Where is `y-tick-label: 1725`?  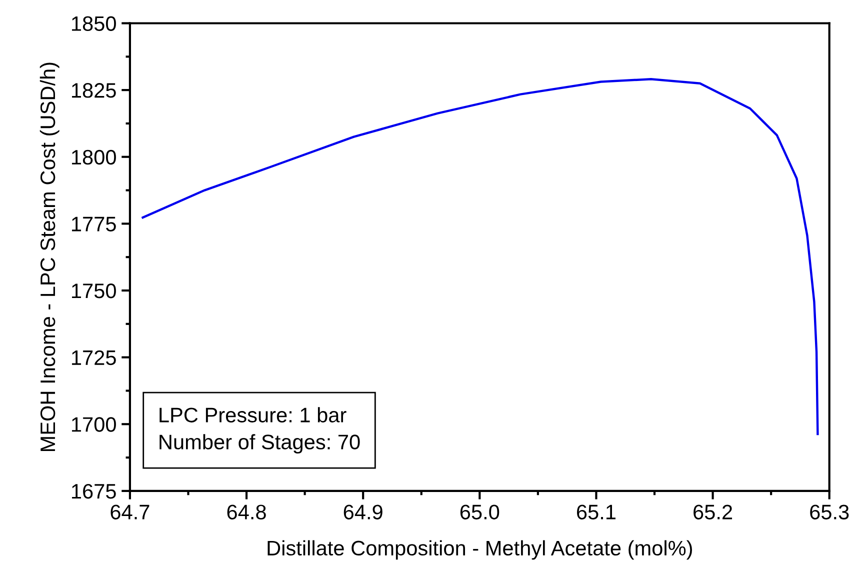
y-tick-label: 1725 is located at coordinates (94, 358).